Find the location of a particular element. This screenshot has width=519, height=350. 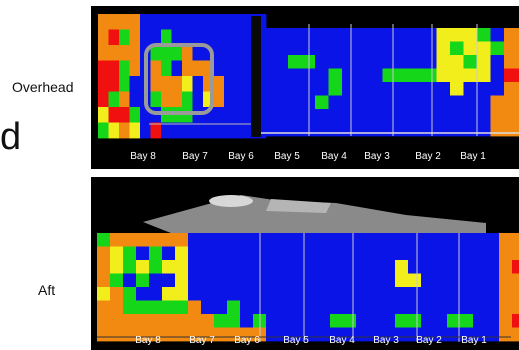

overhead-bay-8-label: Bay 8 is located at coordinates (143, 156).